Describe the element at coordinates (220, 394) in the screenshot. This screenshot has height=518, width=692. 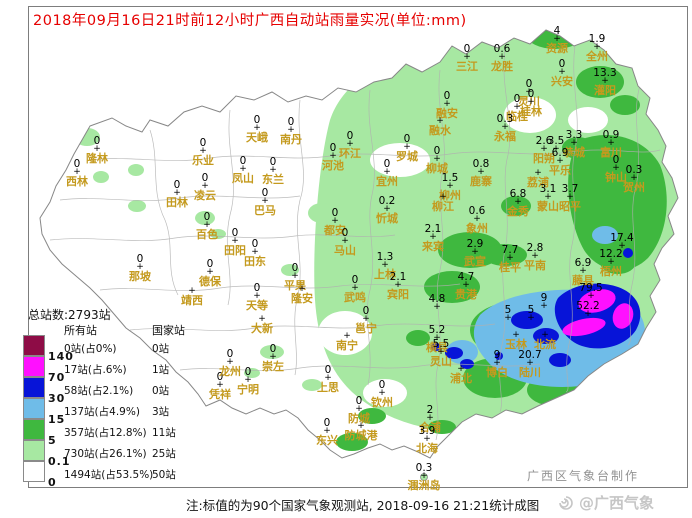
I see `station-name: 凭祥` at that location.